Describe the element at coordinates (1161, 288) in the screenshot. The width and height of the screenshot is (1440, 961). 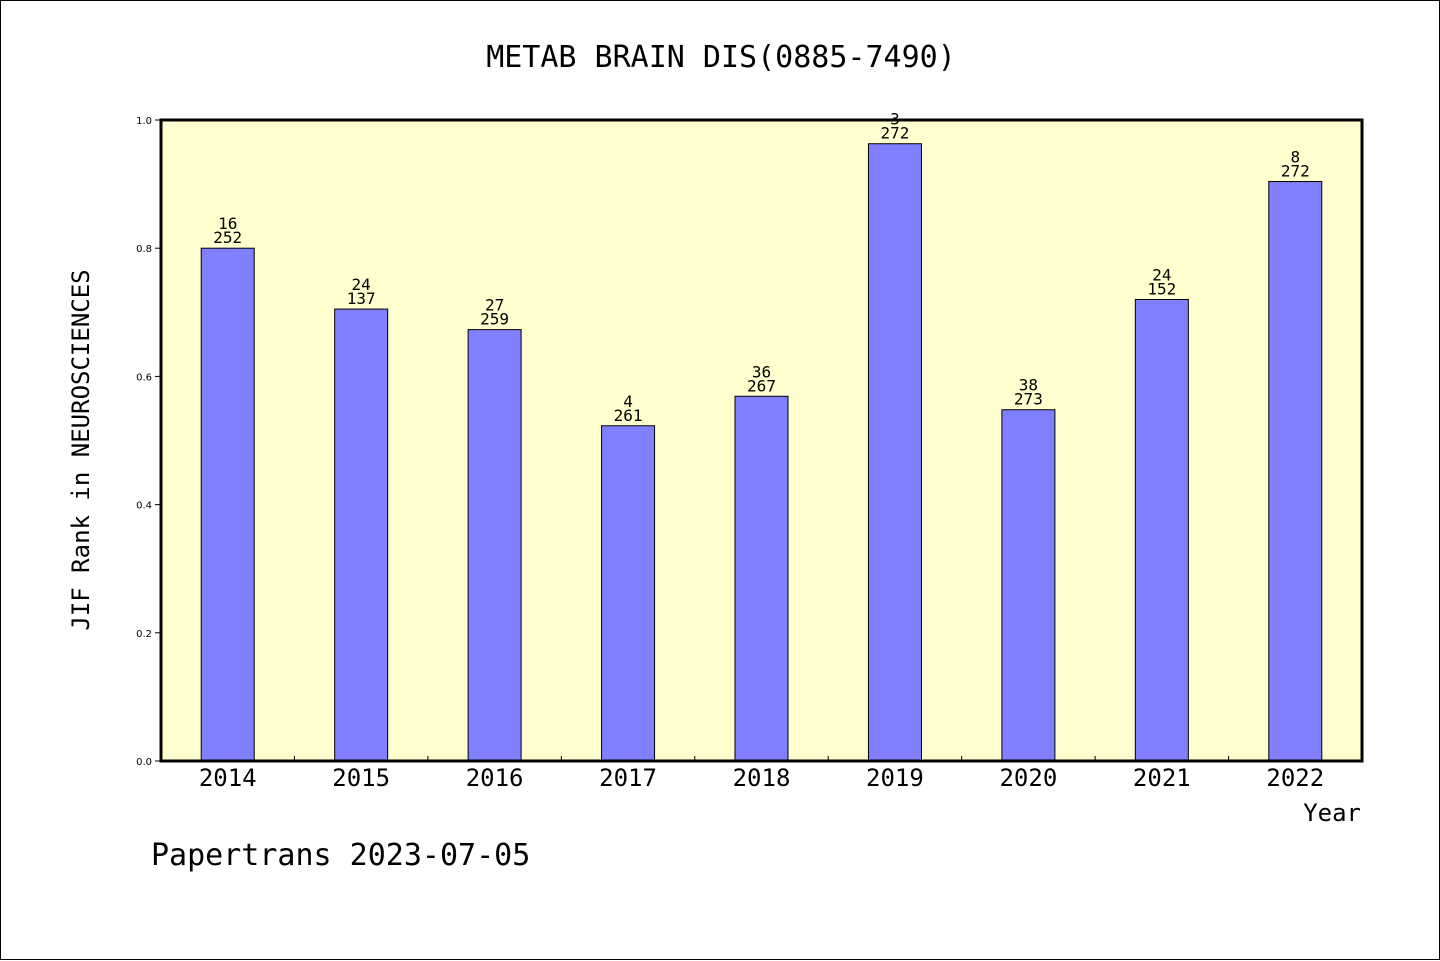
I see `bar-label-total-2021: 152` at that location.